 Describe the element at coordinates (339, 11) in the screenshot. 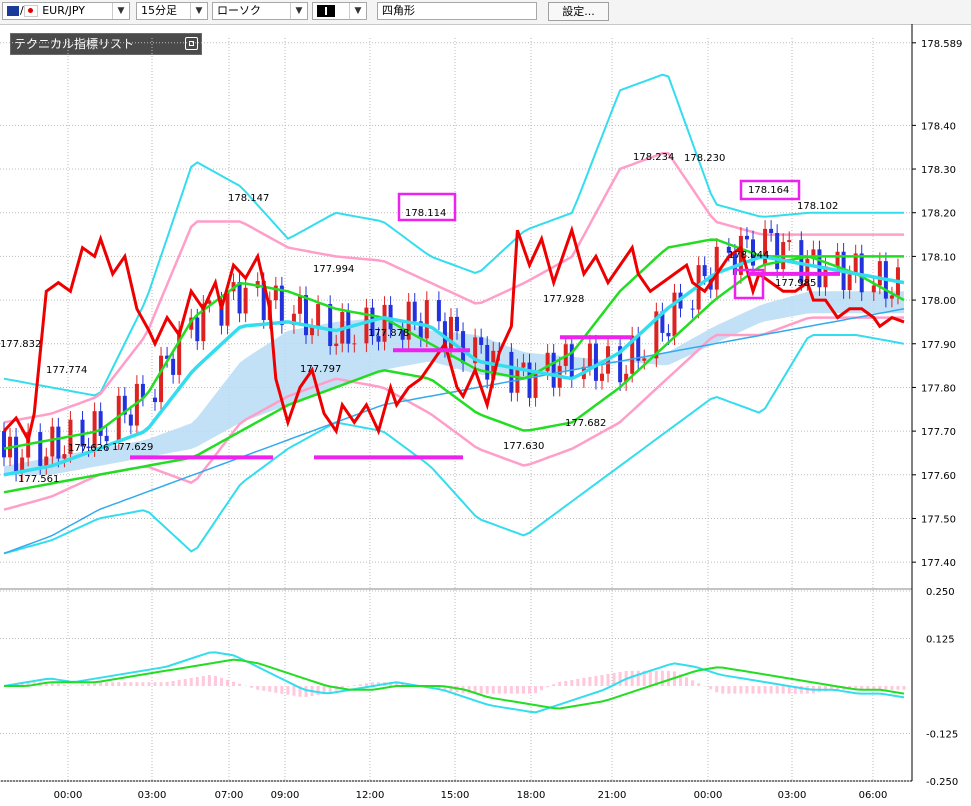

I see `draw-tool-select: ▼` at that location.